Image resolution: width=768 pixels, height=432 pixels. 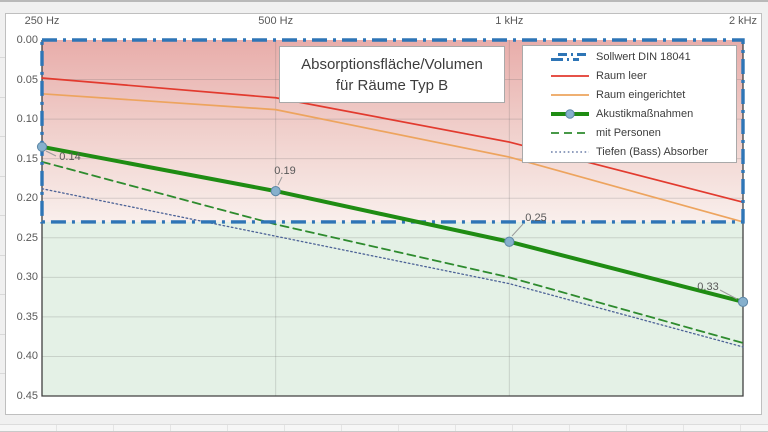 What do you see at coordinates (509, 21) in the screenshot?
I see `x-axis-label: 1 kHz` at bounding box center [509, 21].